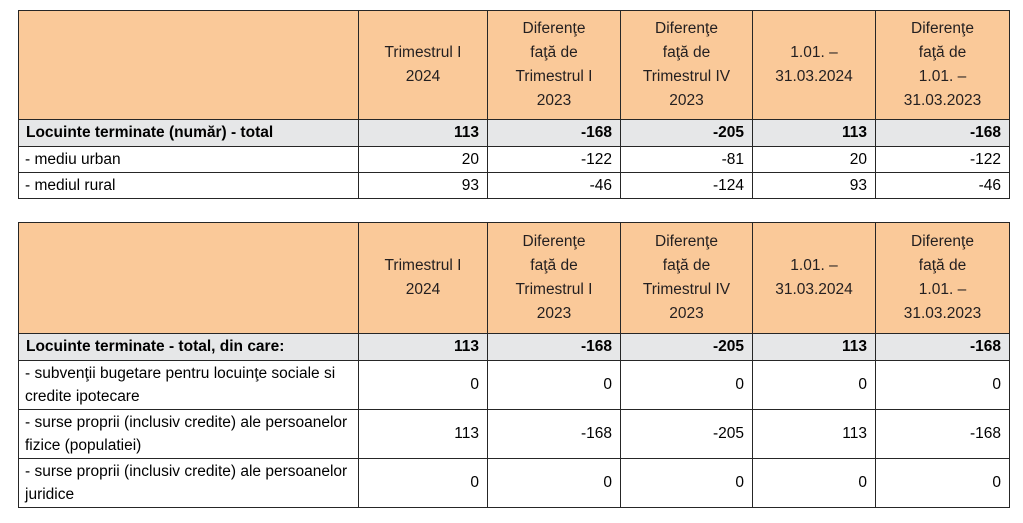  I want to click on table-row: - mediu urban 20 -122 -81 20 -122, so click(514, 159).